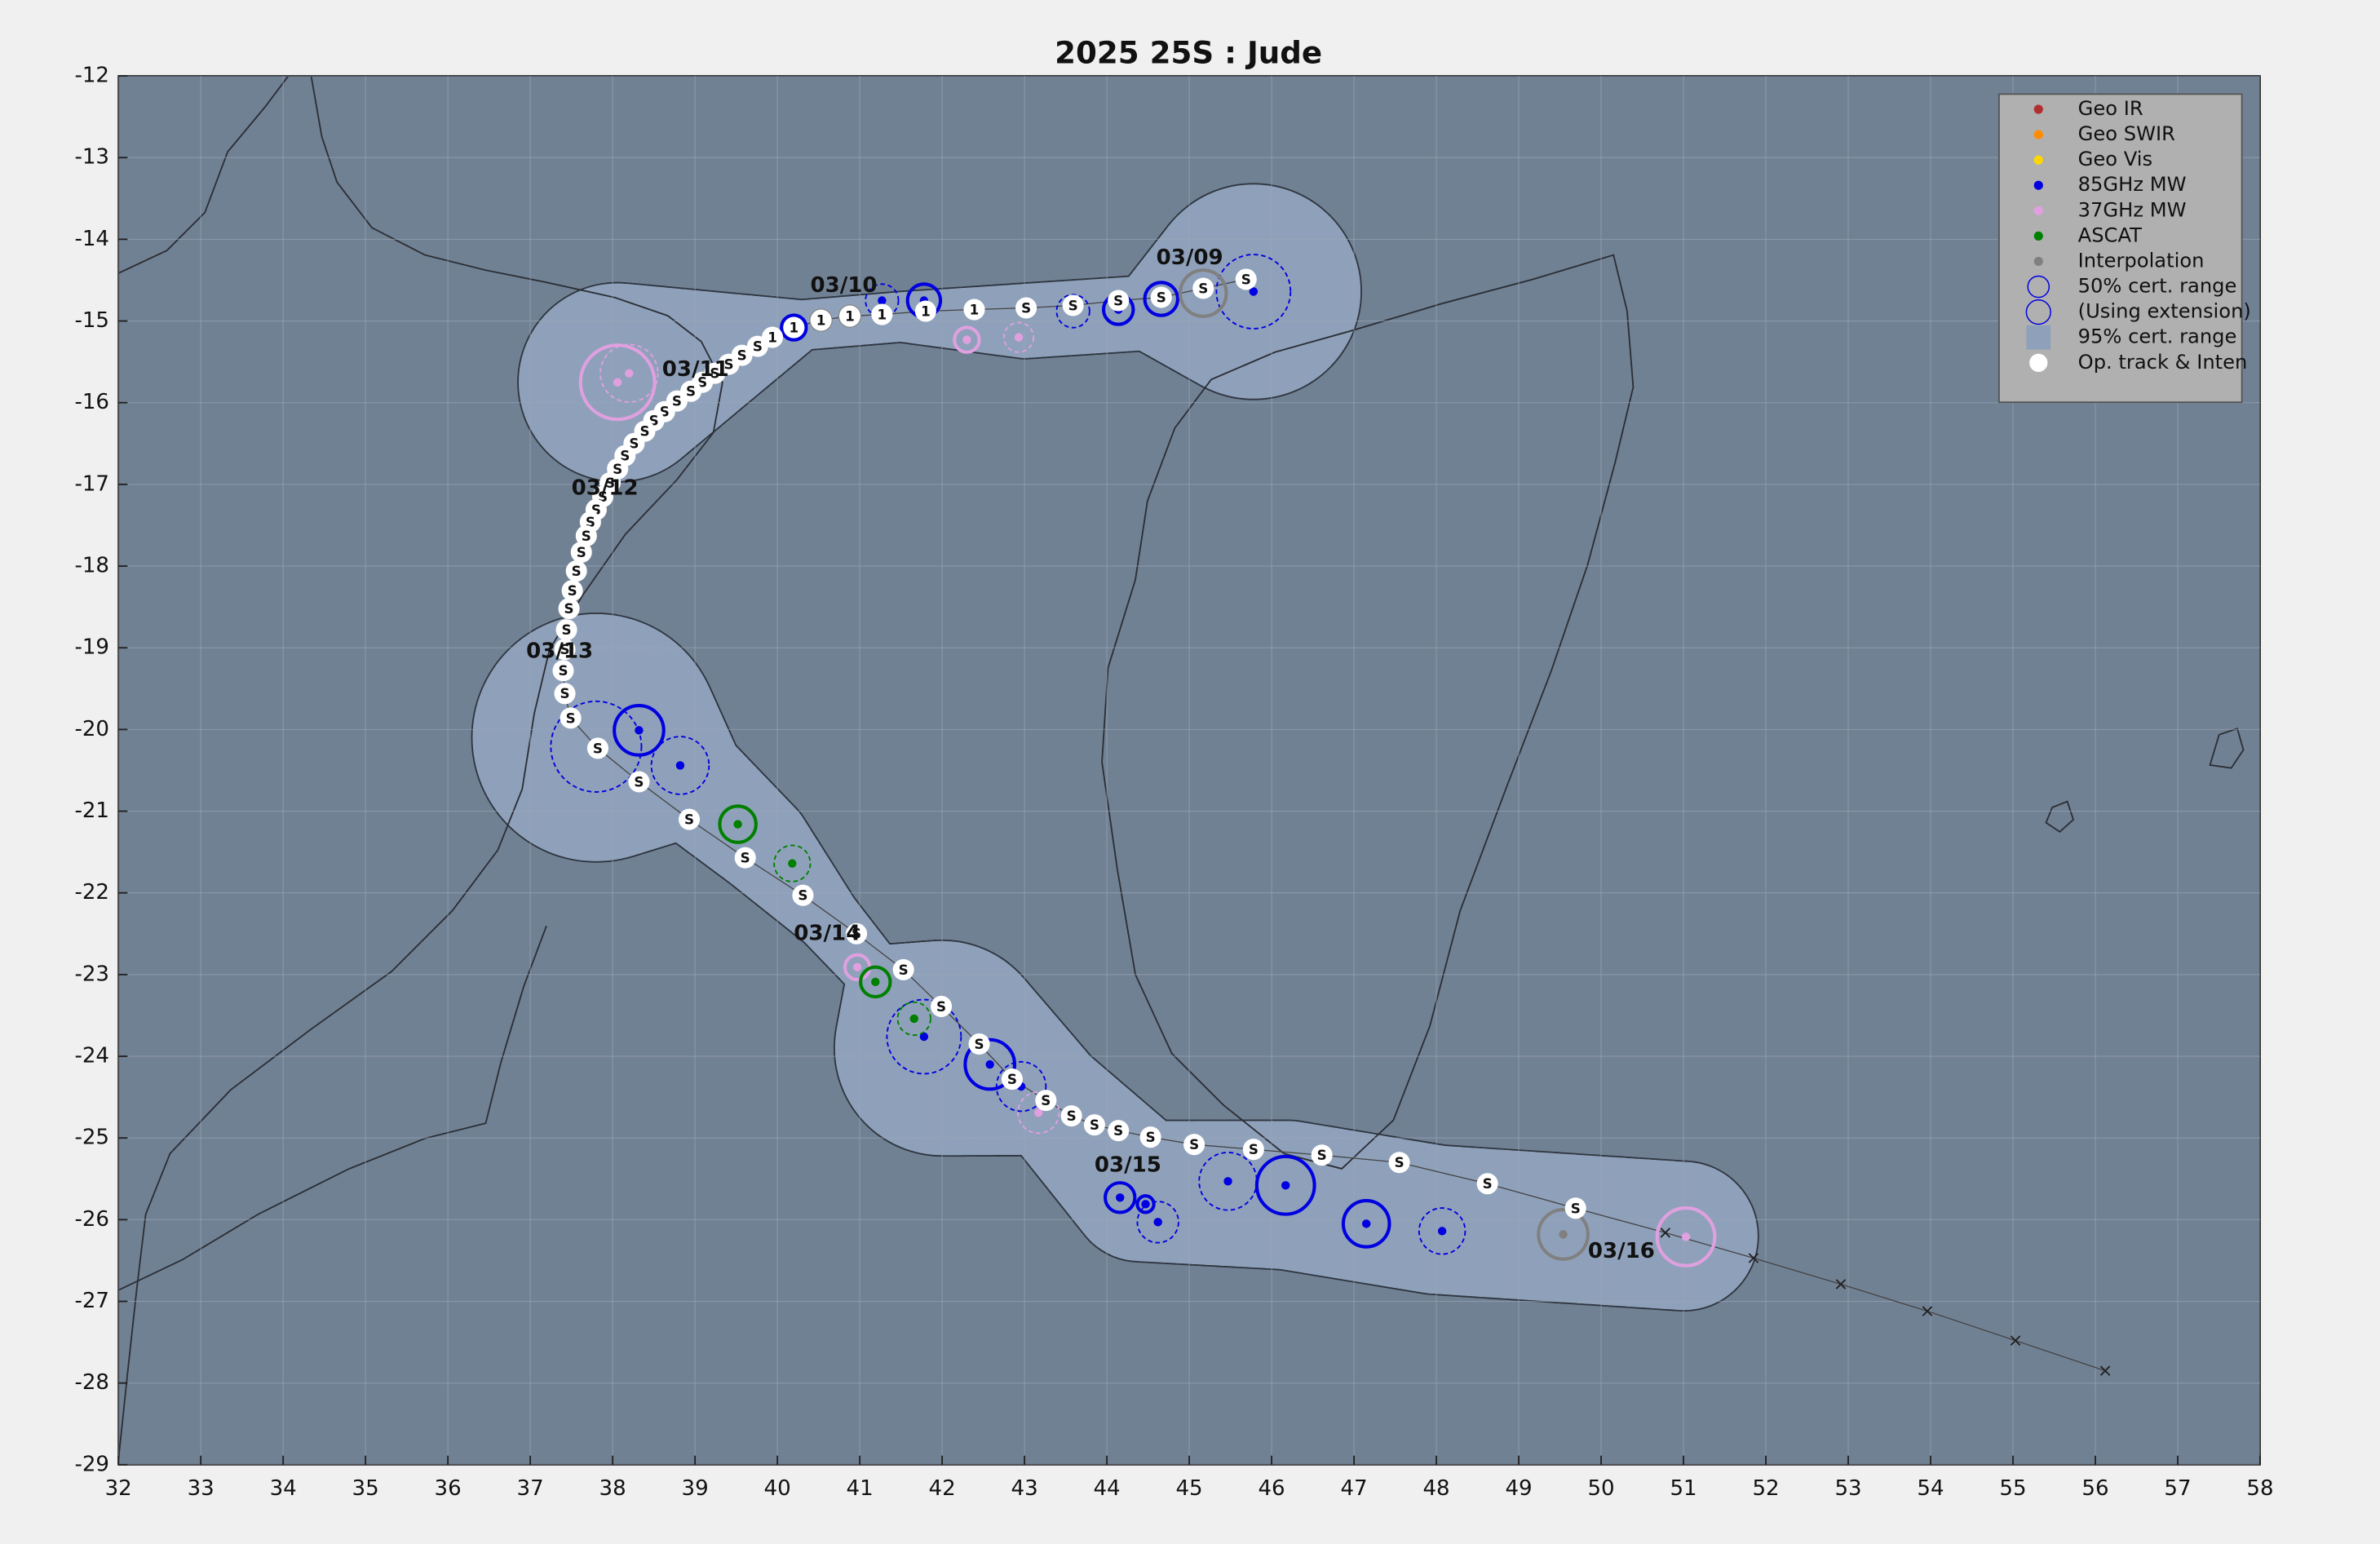 This screenshot has width=2380, height=1544. Describe the element at coordinates (92, 1464) in the screenshot. I see `y-tick-label: -29` at that location.